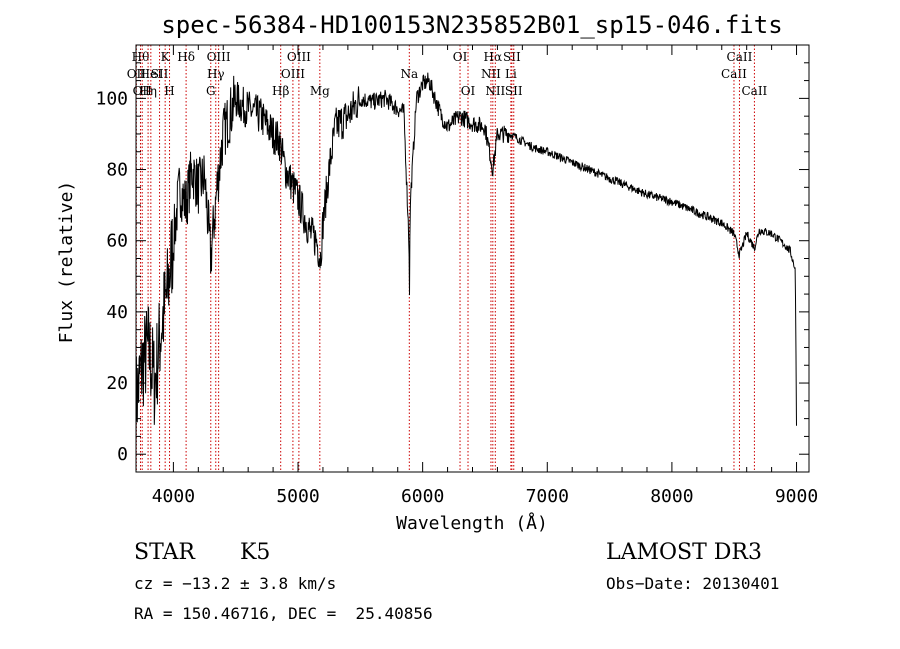 The image size is (900, 649). I want to click on x-tick-label: 7000, so click(547, 496).